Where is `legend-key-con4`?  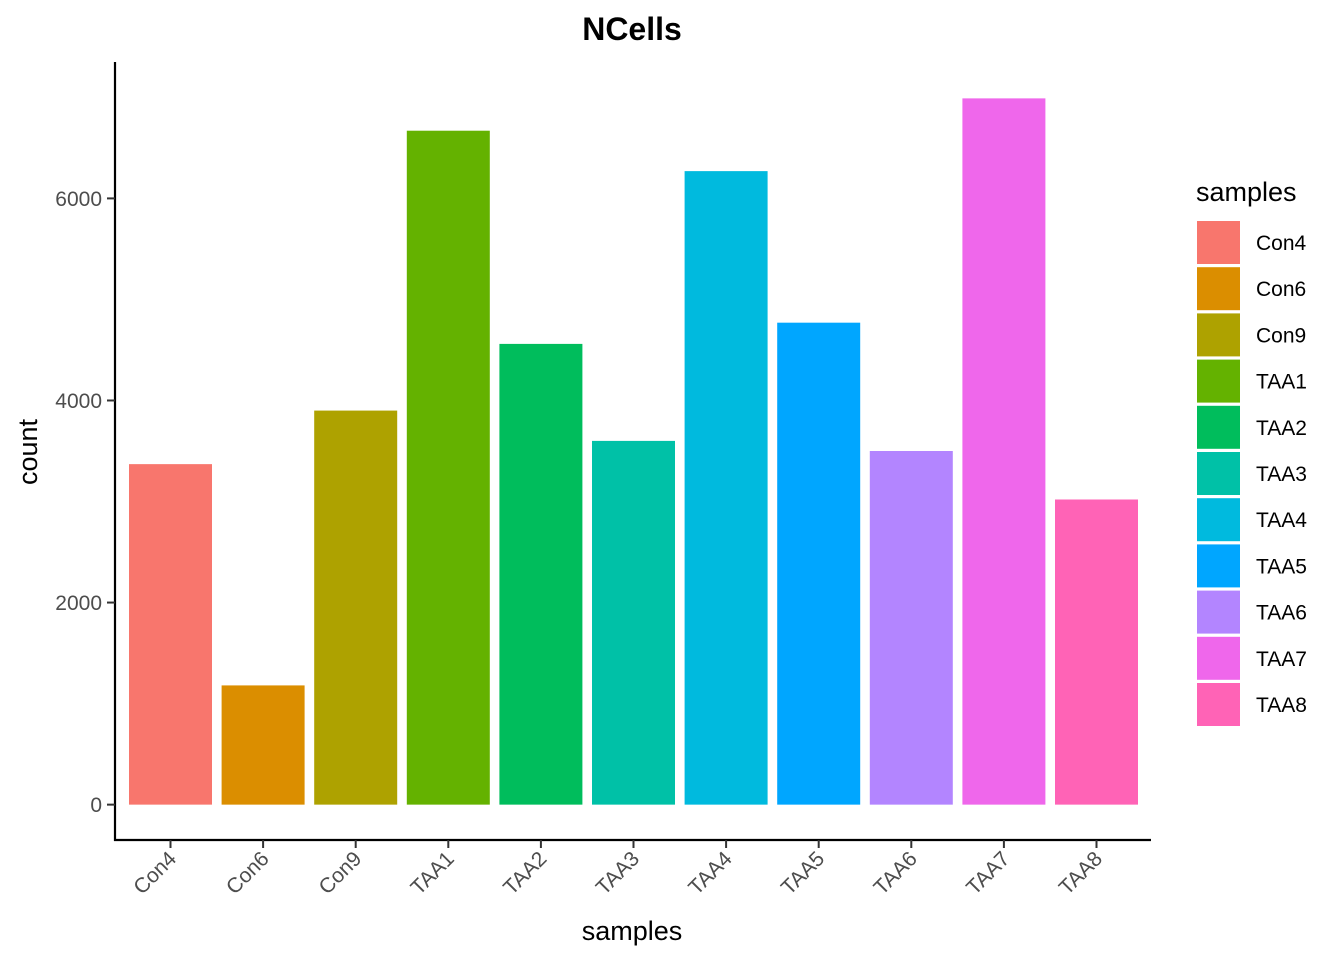 legend-key-con4 is located at coordinates (1218, 242).